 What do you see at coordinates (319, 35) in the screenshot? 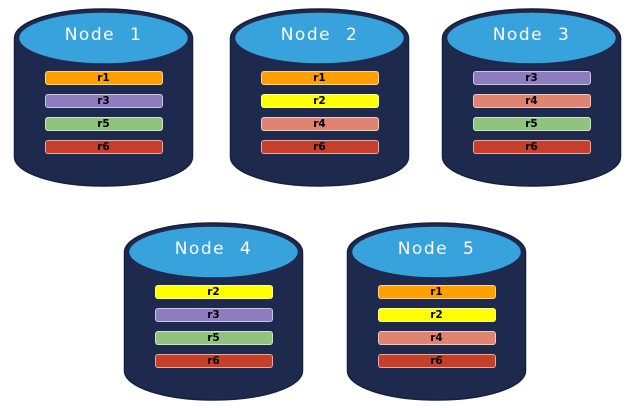
I see `node-title: Node 2` at bounding box center [319, 35].